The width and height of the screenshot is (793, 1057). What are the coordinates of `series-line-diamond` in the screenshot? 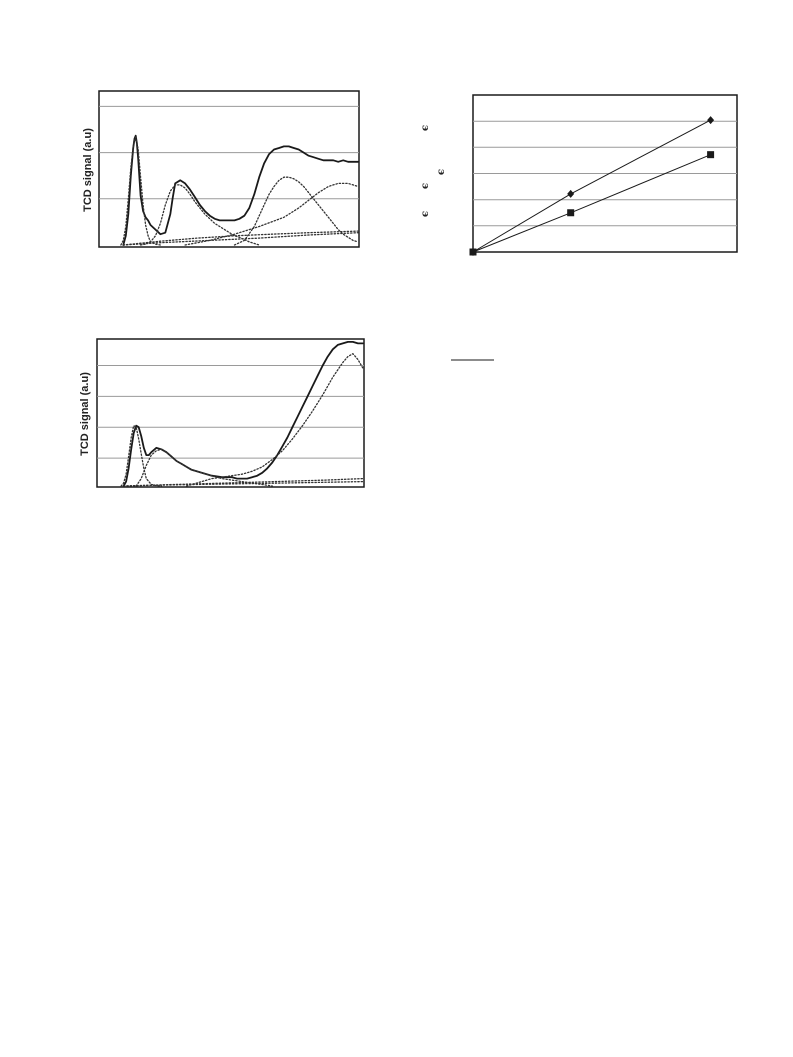 It's located at (591, 186).